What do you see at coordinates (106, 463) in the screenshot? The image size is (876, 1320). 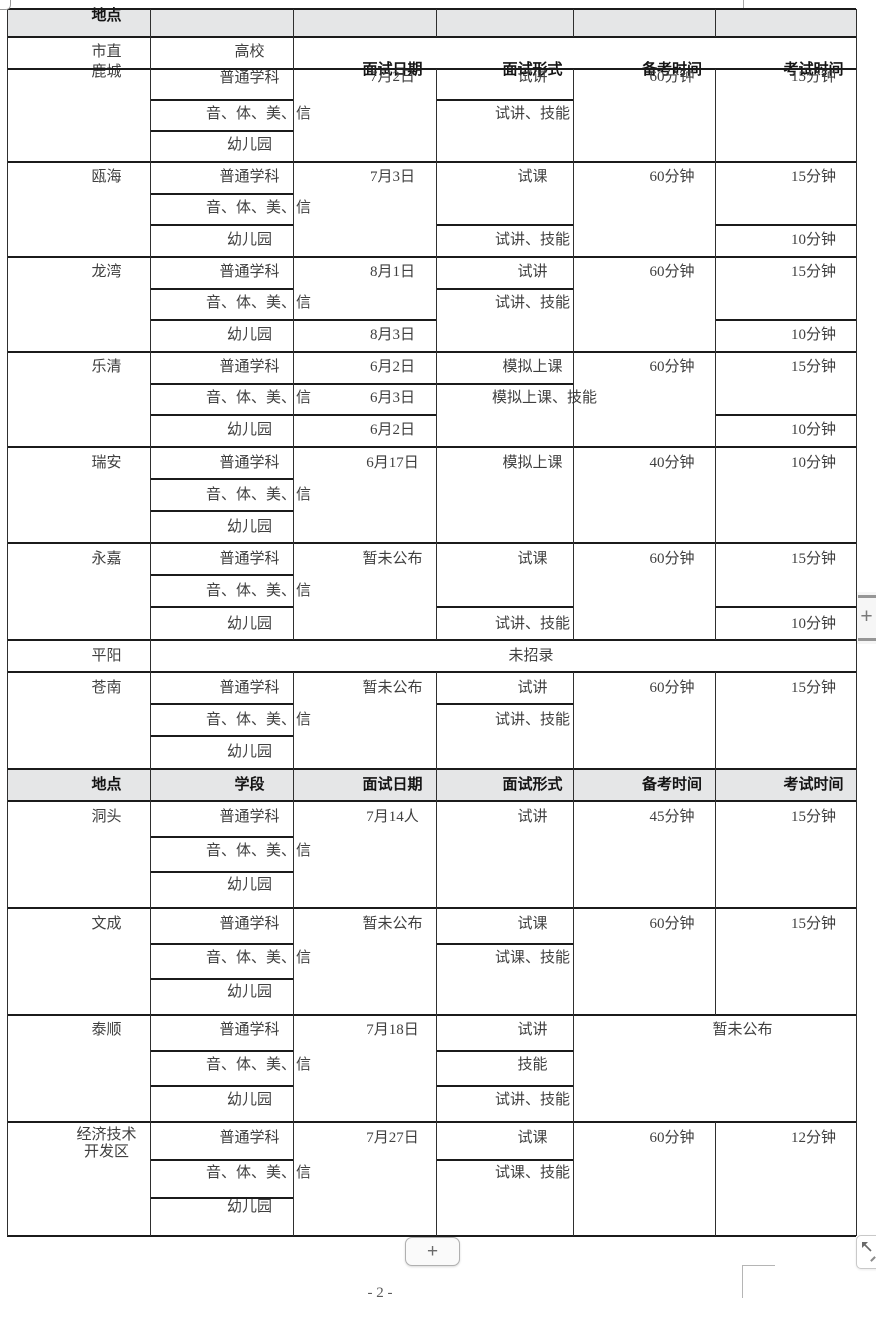 I see `table-cell: 瑞安` at bounding box center [106, 463].